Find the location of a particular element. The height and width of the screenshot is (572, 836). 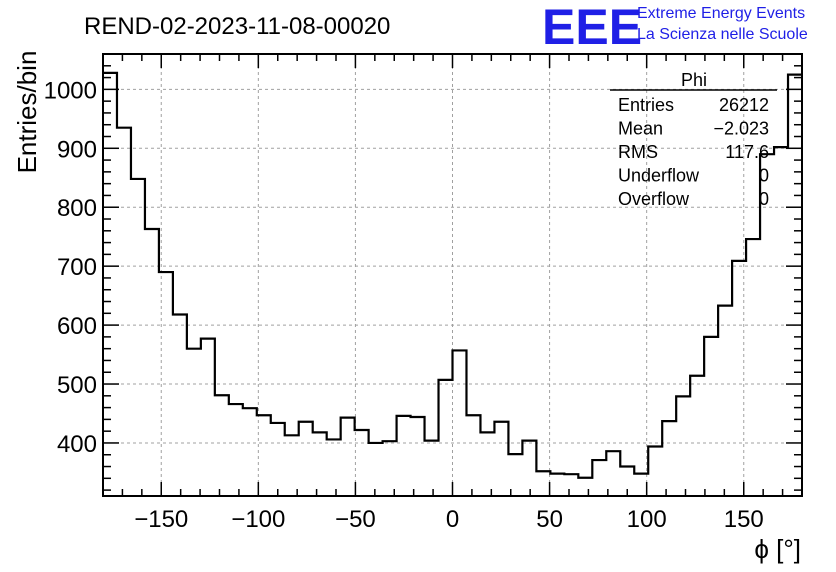

stats-row-label: Entries is located at coordinates (646, 105).